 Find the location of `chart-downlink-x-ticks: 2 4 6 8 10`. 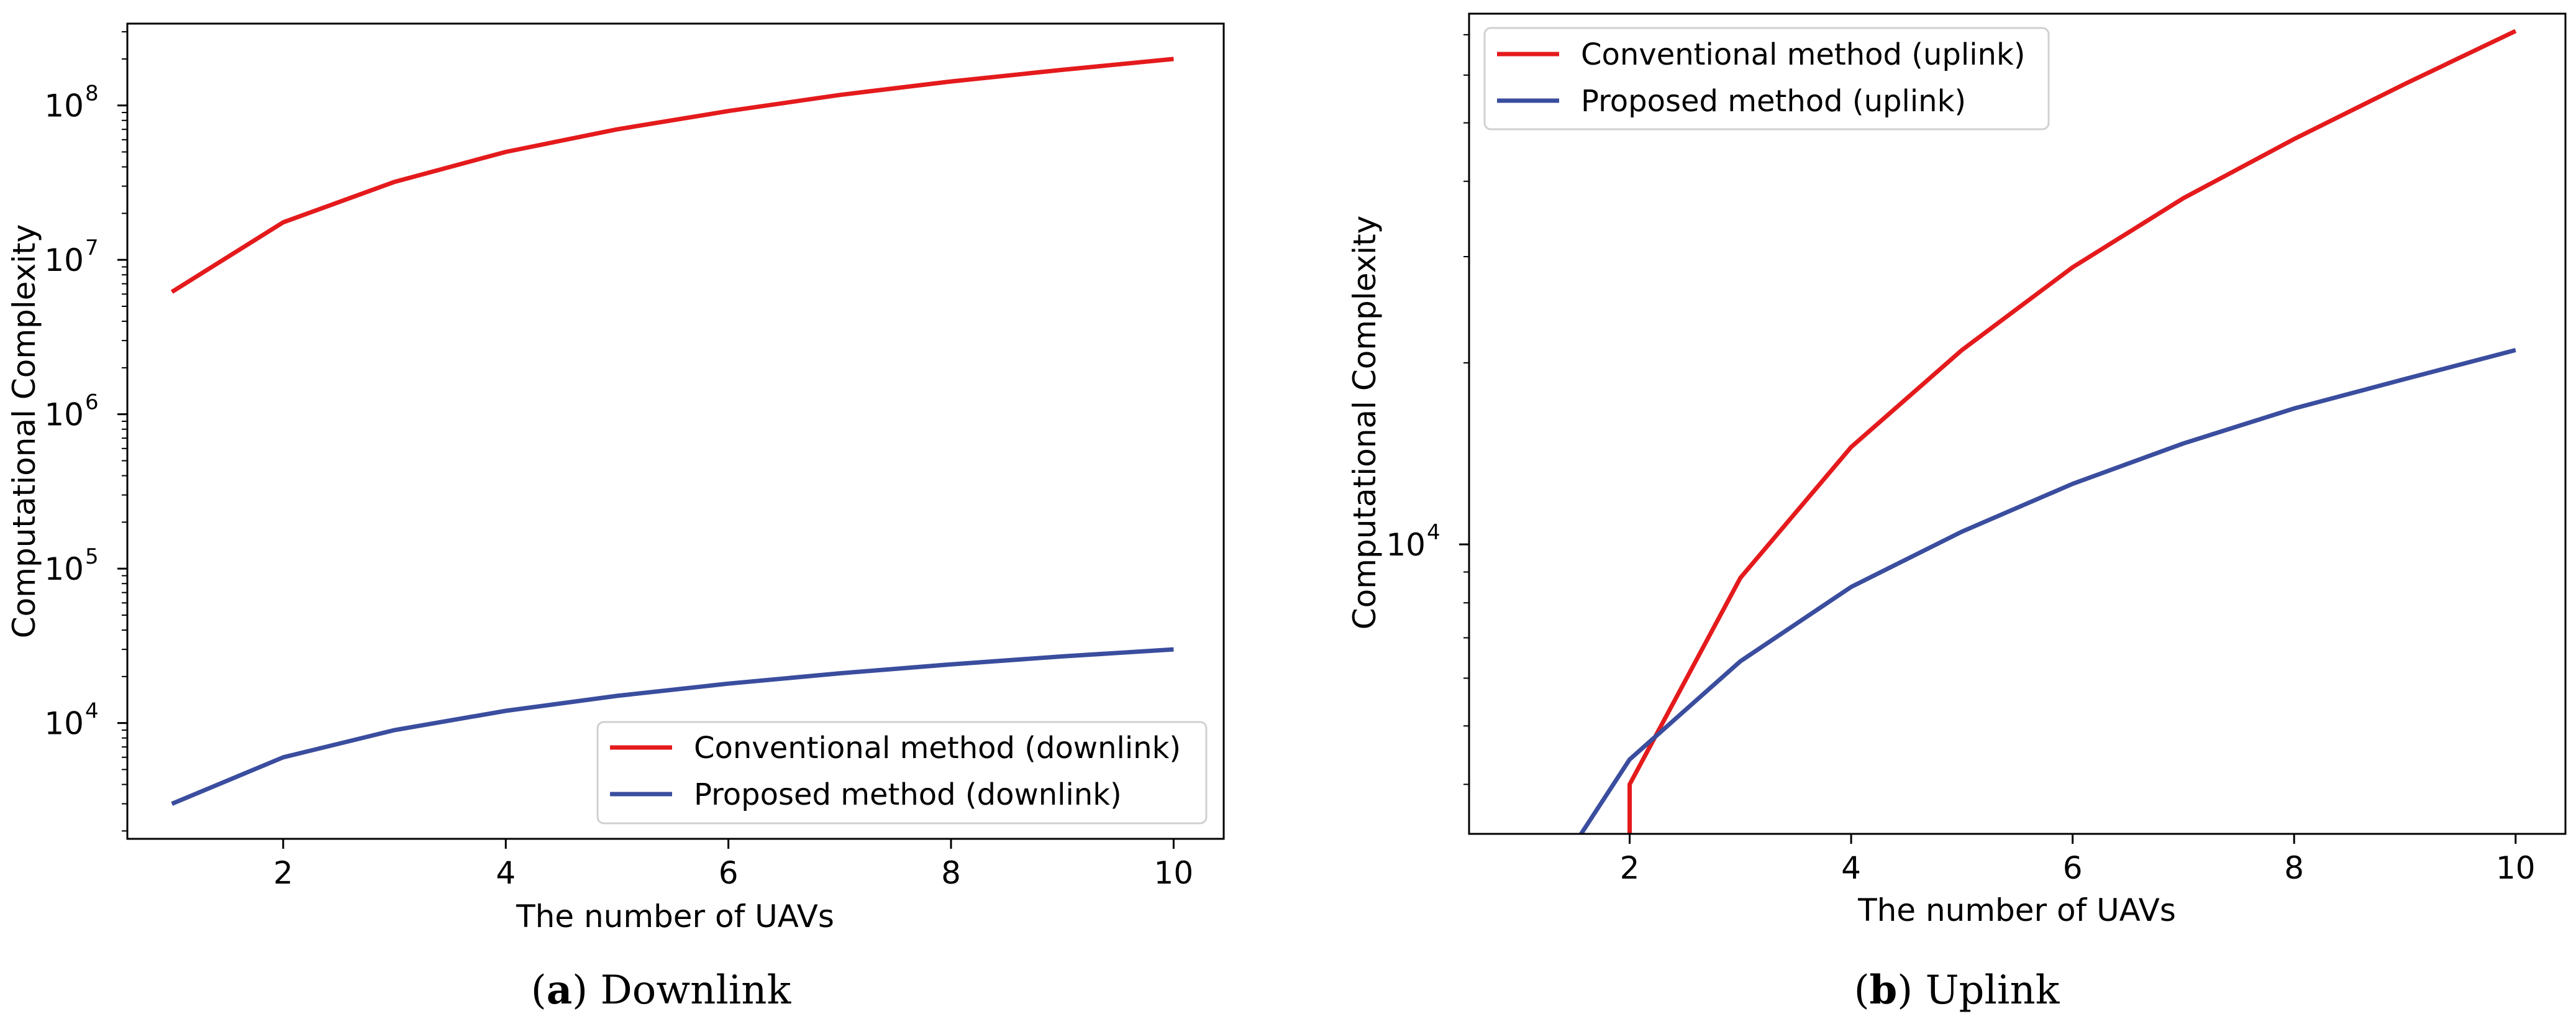

chart-downlink-x-ticks: 2 4 6 8 10 is located at coordinates (733, 865).